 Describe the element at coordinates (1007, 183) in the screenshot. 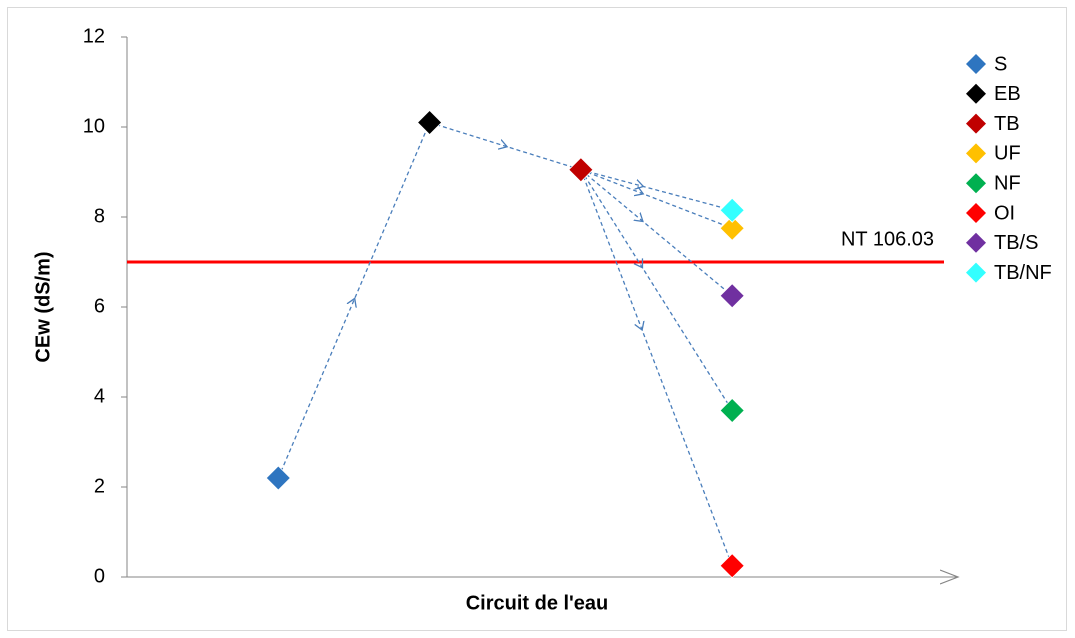

I see `legend-label: NF` at that location.